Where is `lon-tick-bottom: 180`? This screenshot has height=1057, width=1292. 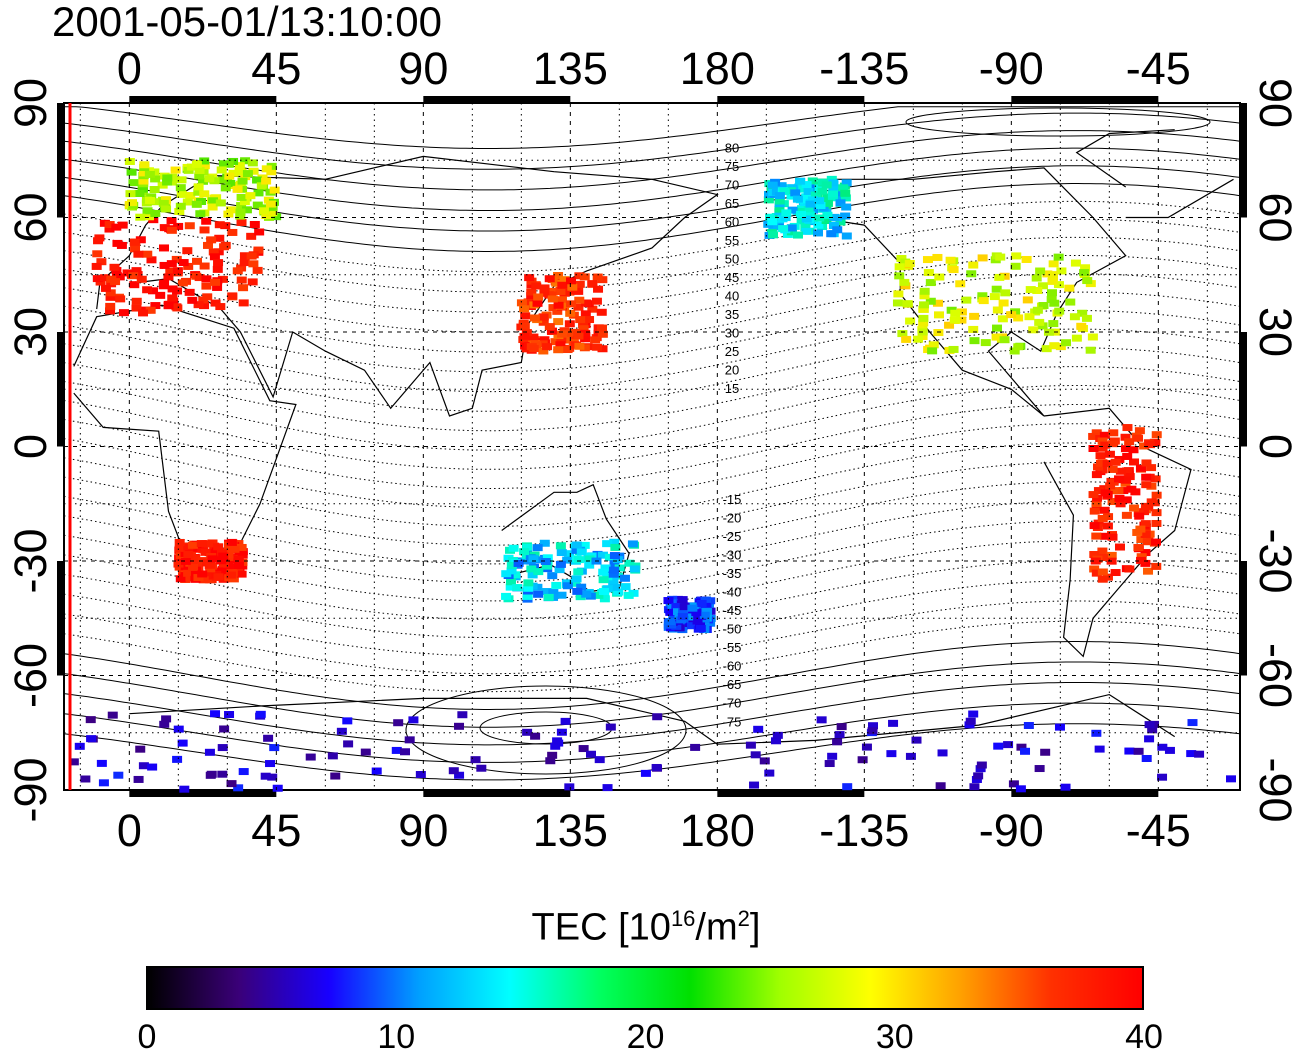 lon-tick-bottom: 180 is located at coordinates (717, 830).